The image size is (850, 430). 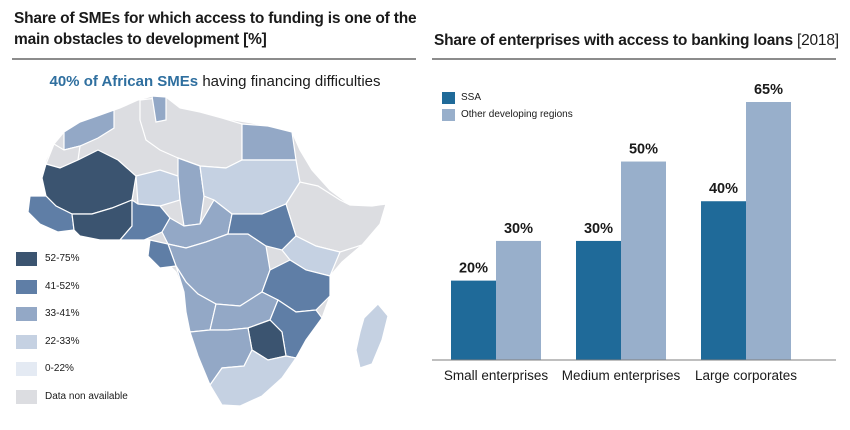 I want to click on bar-legend-label: SSA, so click(x=471, y=97).